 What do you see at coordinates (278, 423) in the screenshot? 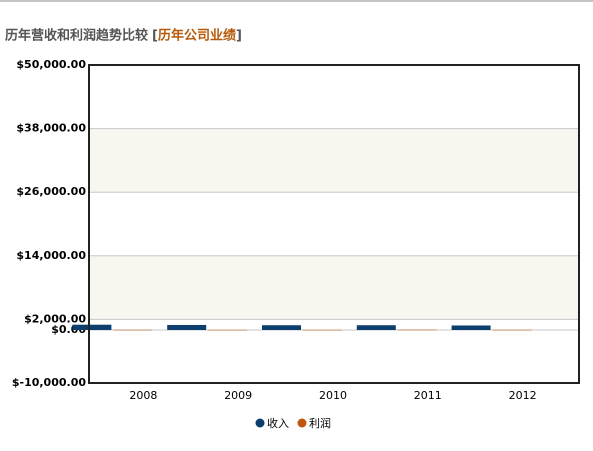
I see `legend-label: 收入` at bounding box center [278, 423].